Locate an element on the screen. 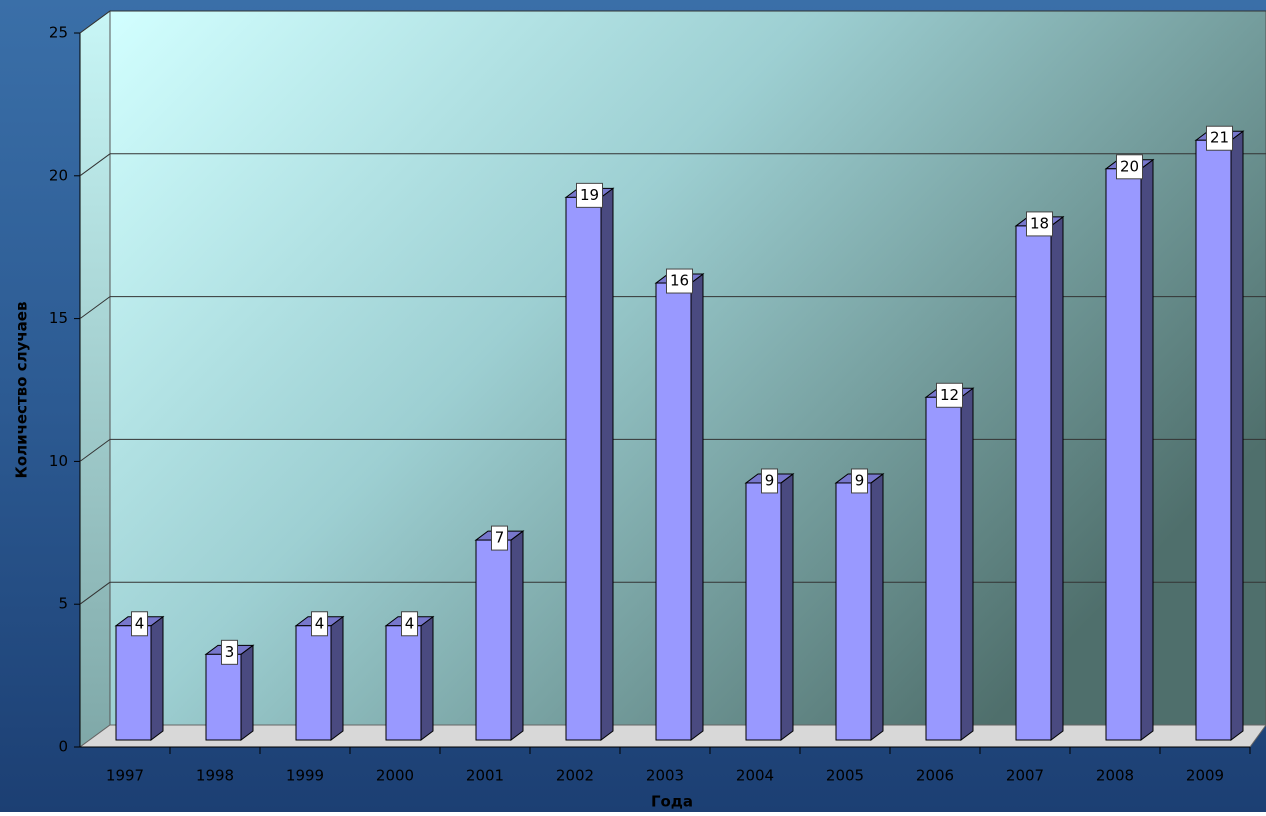 The image size is (1266, 816). x-tick-label: 2001 is located at coordinates (485, 776).